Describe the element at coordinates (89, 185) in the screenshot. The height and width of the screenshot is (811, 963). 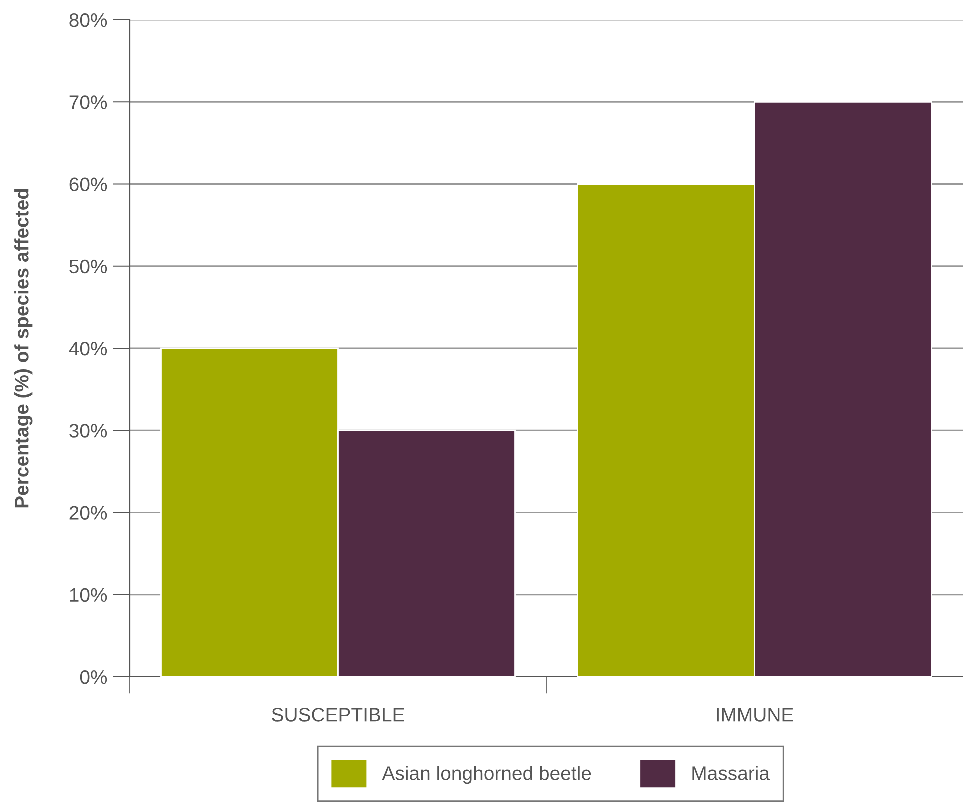
I see `y-tick-label: 60%` at that location.